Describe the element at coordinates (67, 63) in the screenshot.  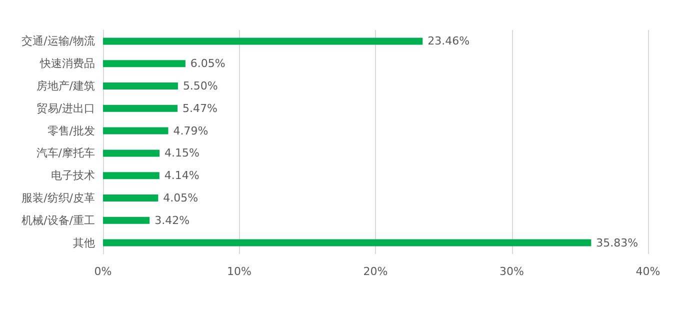
I see `y-tick-label: 快速消费品` at that location.